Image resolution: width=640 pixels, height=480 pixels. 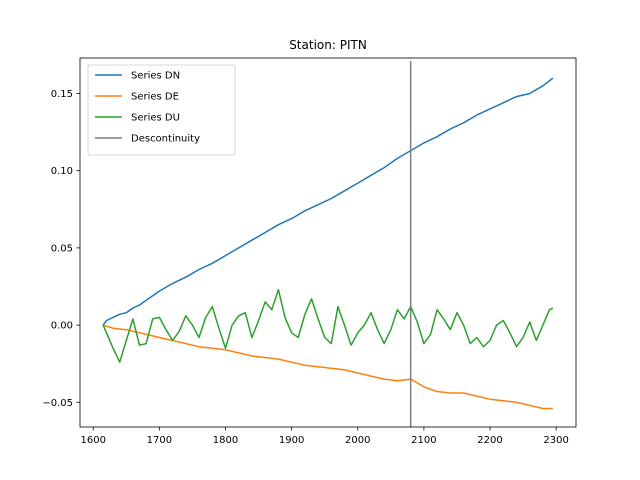 I want to click on x-tick-label: 2000, so click(x=357, y=440).